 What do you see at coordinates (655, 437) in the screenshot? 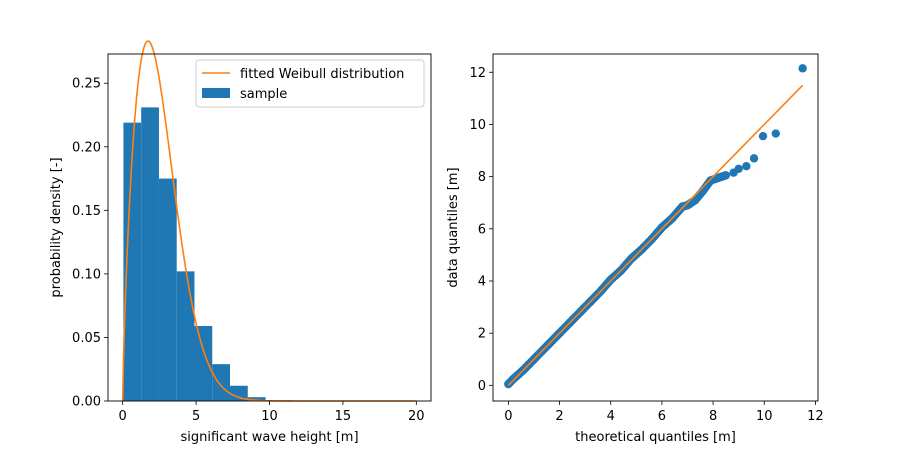
I see `x-axis-label: theoretical quantiles [m]` at bounding box center [655, 437].